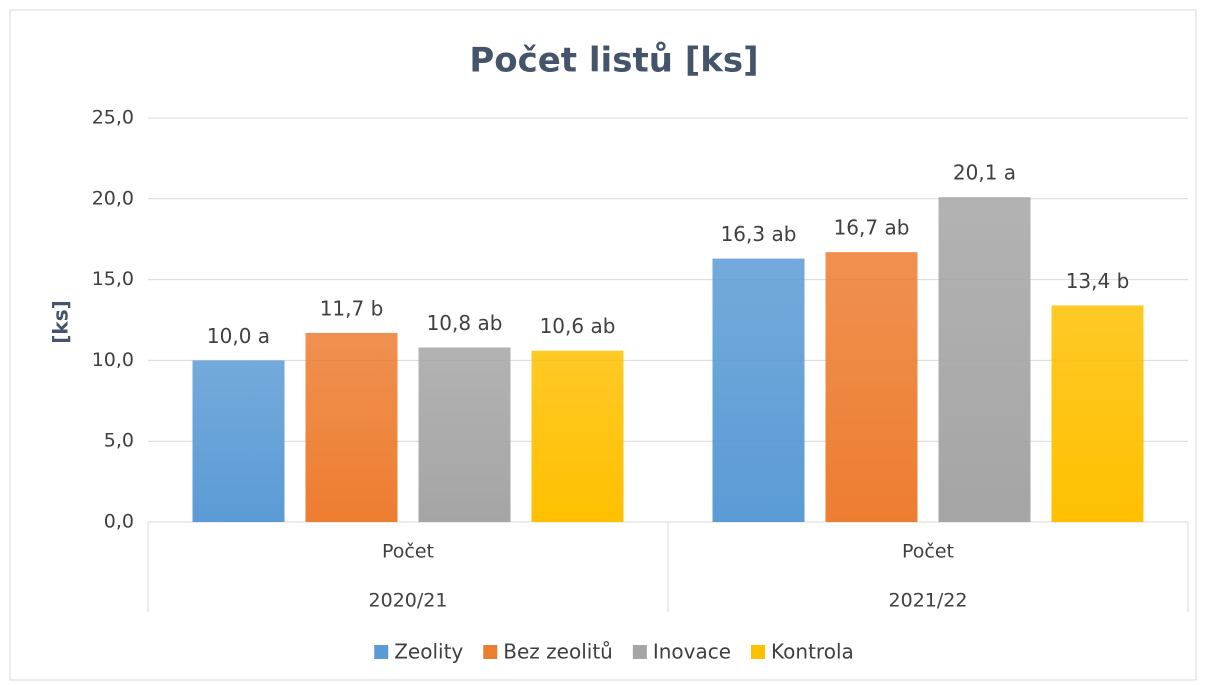 The image size is (1206, 685). Describe the element at coordinates (812, 652) in the screenshot. I see `legend-label: Kontrola` at that location.